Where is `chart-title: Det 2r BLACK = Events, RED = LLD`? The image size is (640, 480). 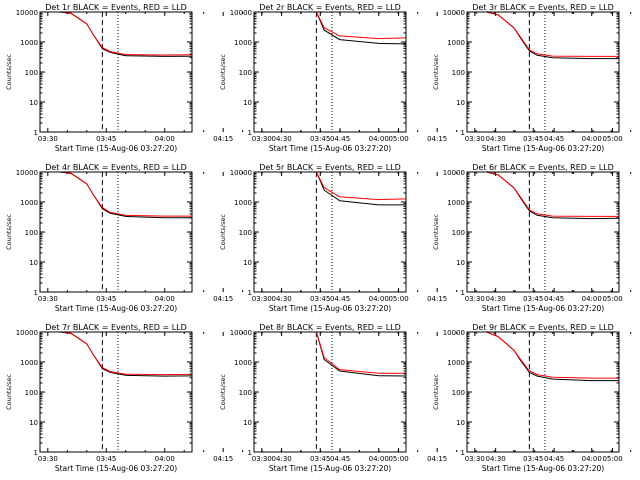 chart-title: Det 2r BLACK = Events, RED = LLD is located at coordinates (330, 7).